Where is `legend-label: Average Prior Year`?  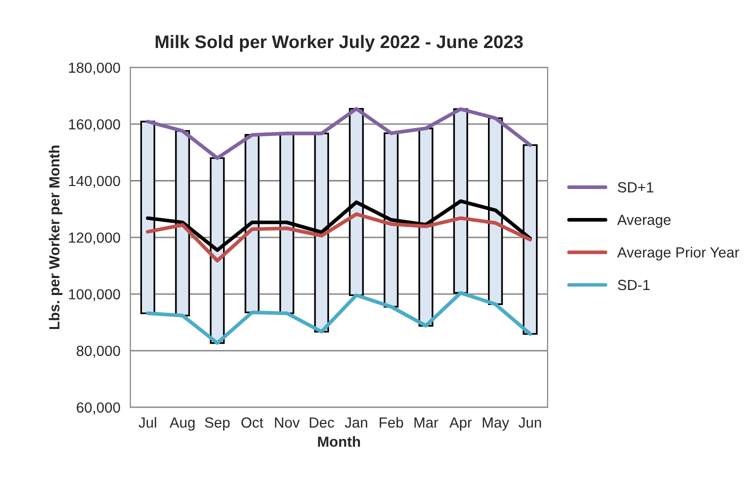 legend-label: Average Prior Year is located at coordinates (678, 253).